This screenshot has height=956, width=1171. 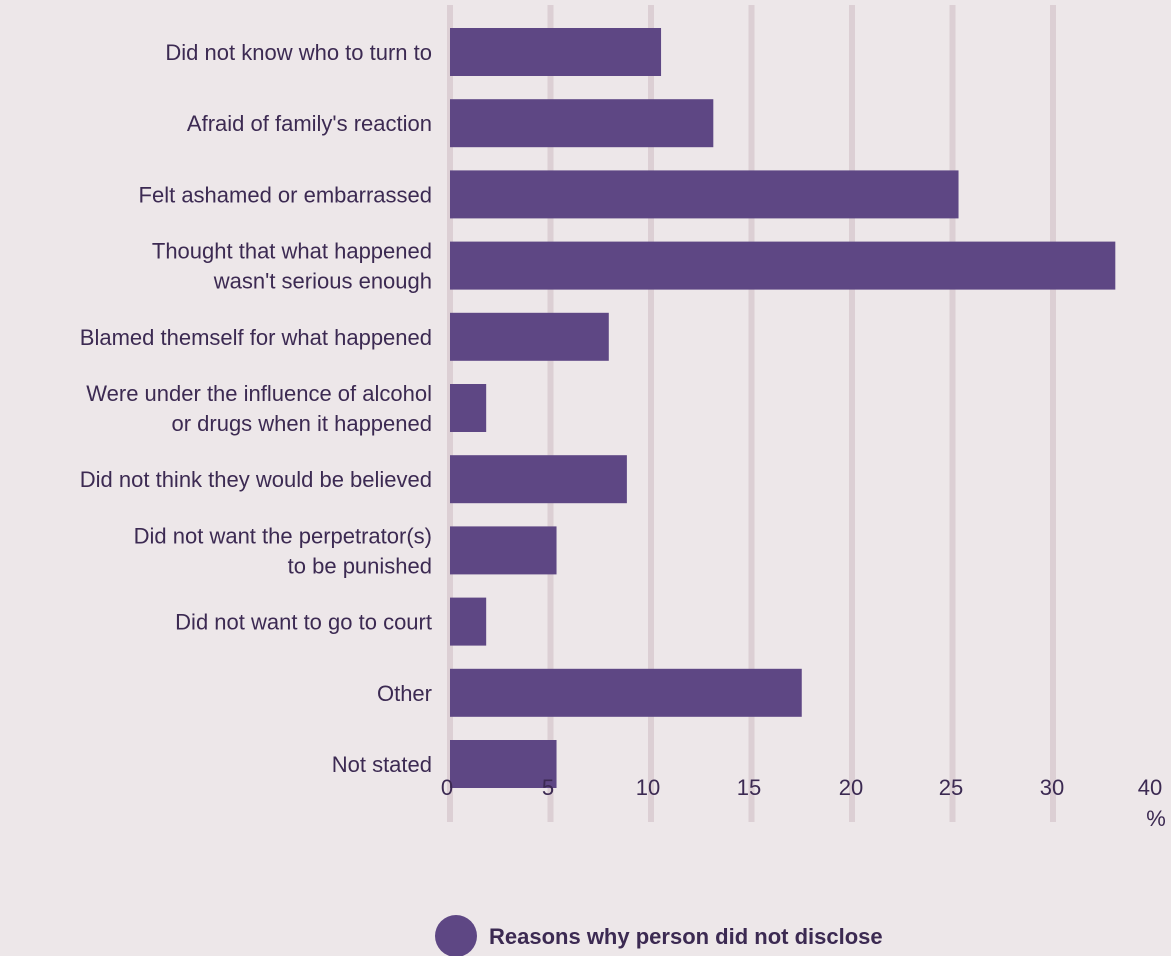 What do you see at coordinates (259, 393) in the screenshot?
I see `category-label-6-line-1: Were under the influence of alcohol` at bounding box center [259, 393].